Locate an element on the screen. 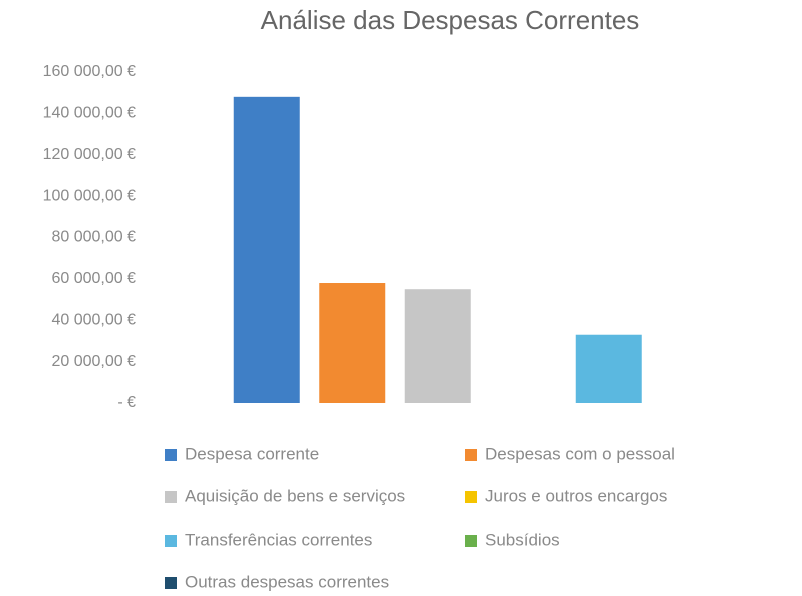 The width and height of the screenshot is (802, 596). y-tick-label: - € is located at coordinates (126, 402).